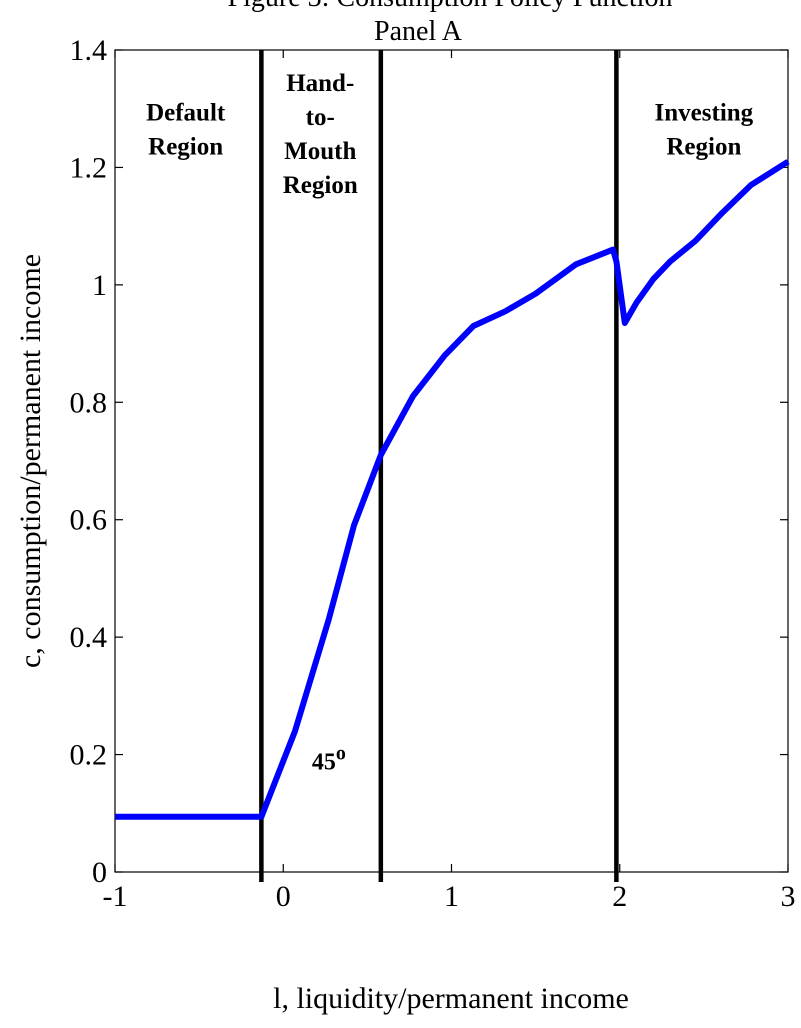 The height and width of the screenshot is (1028, 801). What do you see at coordinates (30, 461) in the screenshot?
I see `y-axis-label: c, consumption/permanent income` at bounding box center [30, 461].